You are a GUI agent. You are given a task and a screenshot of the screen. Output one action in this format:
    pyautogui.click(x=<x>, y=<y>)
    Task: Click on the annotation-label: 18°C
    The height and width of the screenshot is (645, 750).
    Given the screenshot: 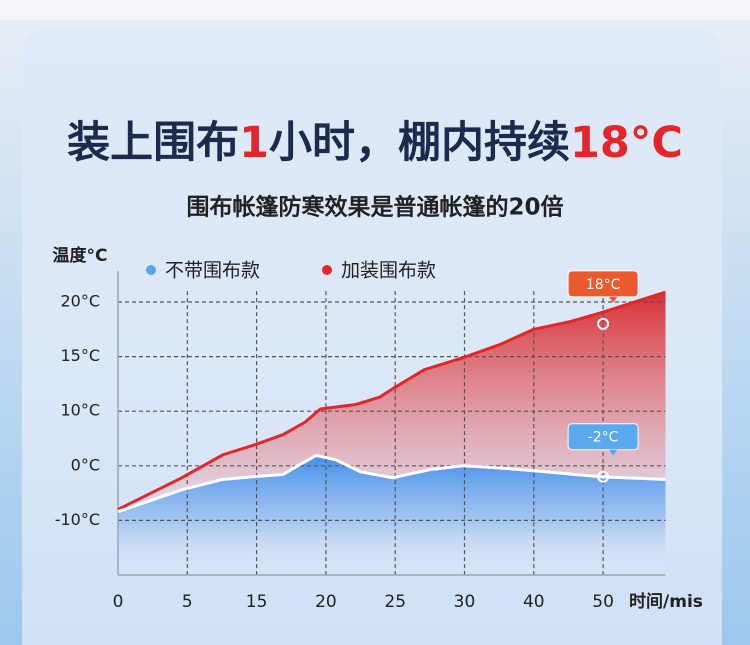 What is the action you would take?
    pyautogui.click(x=603, y=285)
    